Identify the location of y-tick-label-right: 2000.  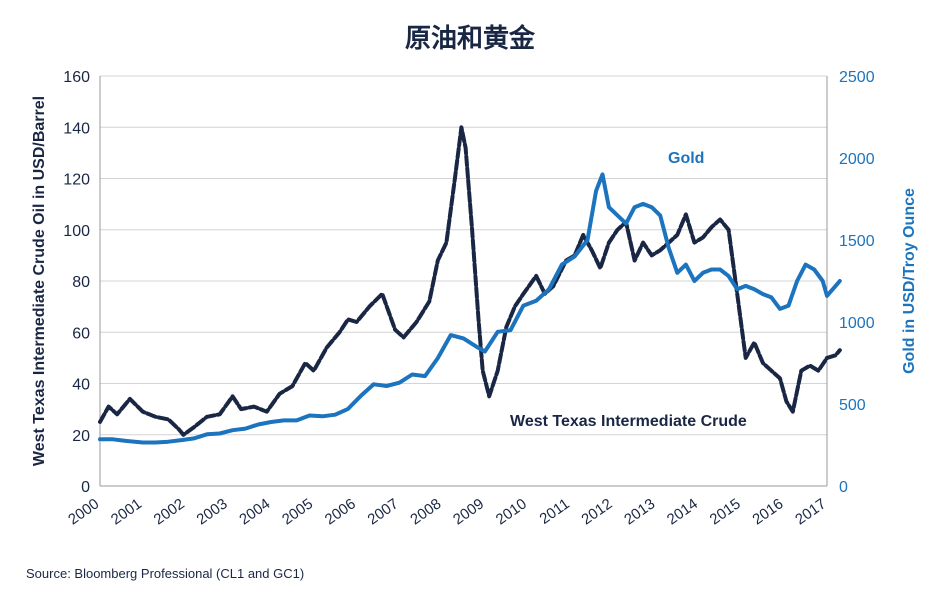
(857, 159).